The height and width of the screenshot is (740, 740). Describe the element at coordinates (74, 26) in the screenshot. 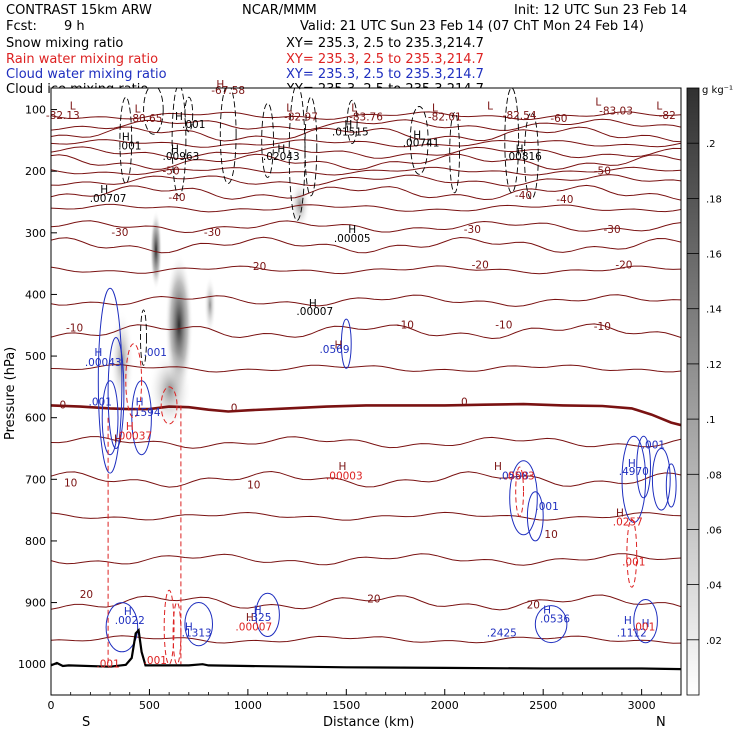

I see `forecast-hours: 9 h` at that location.